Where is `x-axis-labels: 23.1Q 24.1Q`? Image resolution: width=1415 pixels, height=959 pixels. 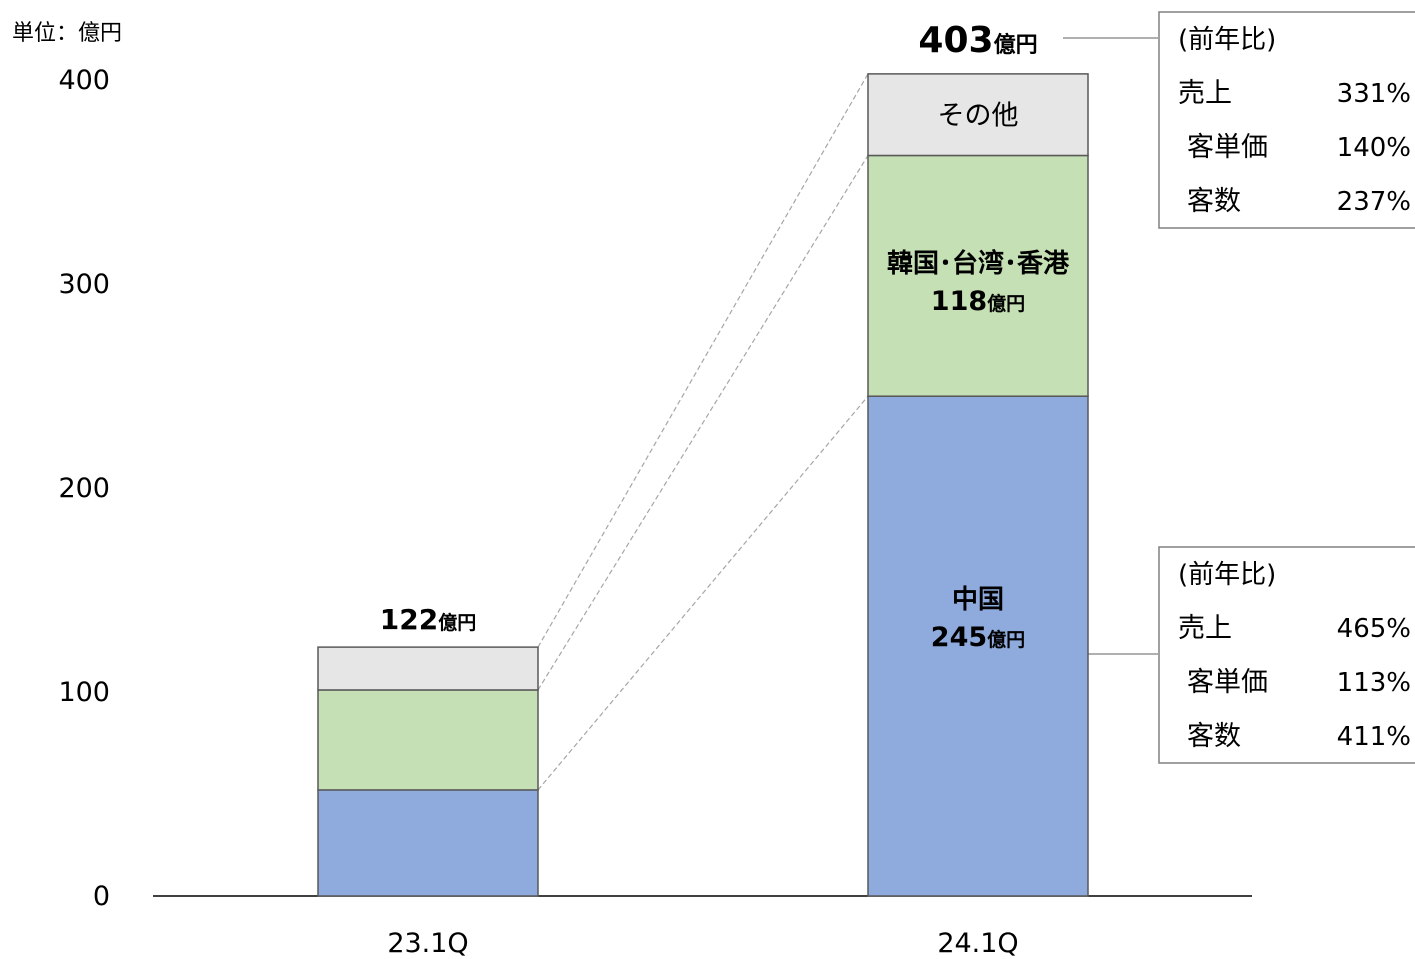 x-axis-labels: 23.1Q 24.1Q is located at coordinates (702, 943).